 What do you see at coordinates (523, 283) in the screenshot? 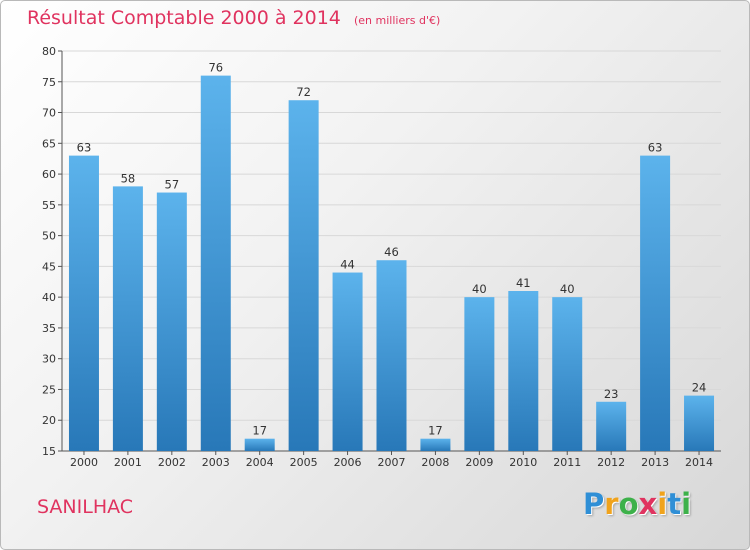
I see `data-label-2010: 41` at bounding box center [523, 283].